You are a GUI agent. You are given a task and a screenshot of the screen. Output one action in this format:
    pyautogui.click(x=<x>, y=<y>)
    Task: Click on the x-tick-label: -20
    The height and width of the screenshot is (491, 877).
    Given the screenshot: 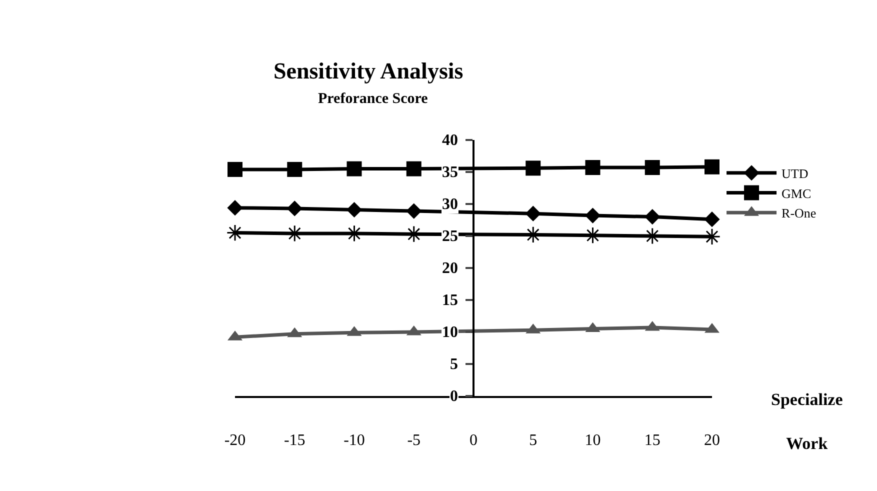 What is the action you would take?
    pyautogui.click(x=235, y=440)
    